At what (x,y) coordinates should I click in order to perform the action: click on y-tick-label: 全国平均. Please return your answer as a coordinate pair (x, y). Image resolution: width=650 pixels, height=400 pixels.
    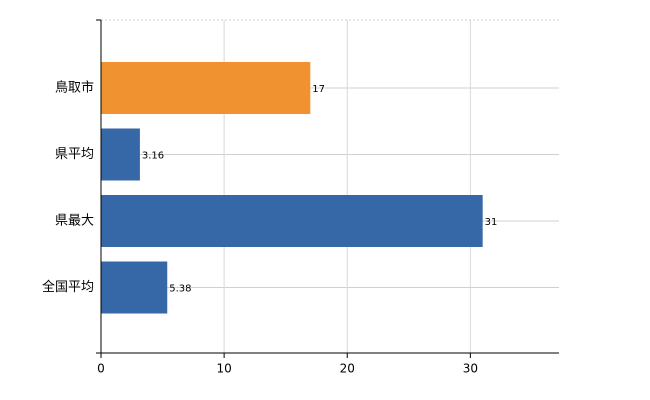
    Looking at the image, I should click on (68, 287).